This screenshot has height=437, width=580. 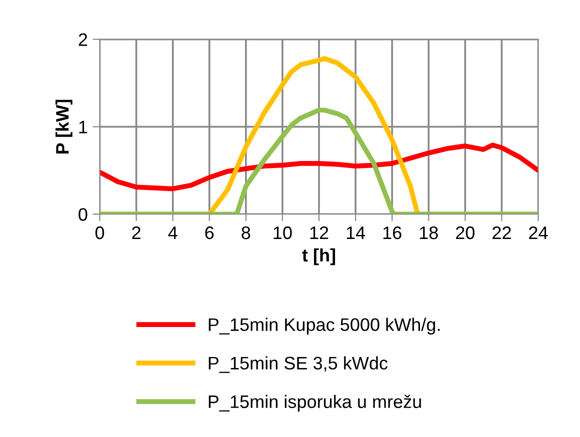 I want to click on legend-label: P_15min Kupac 5000 kWh/g., so click(x=324, y=326).